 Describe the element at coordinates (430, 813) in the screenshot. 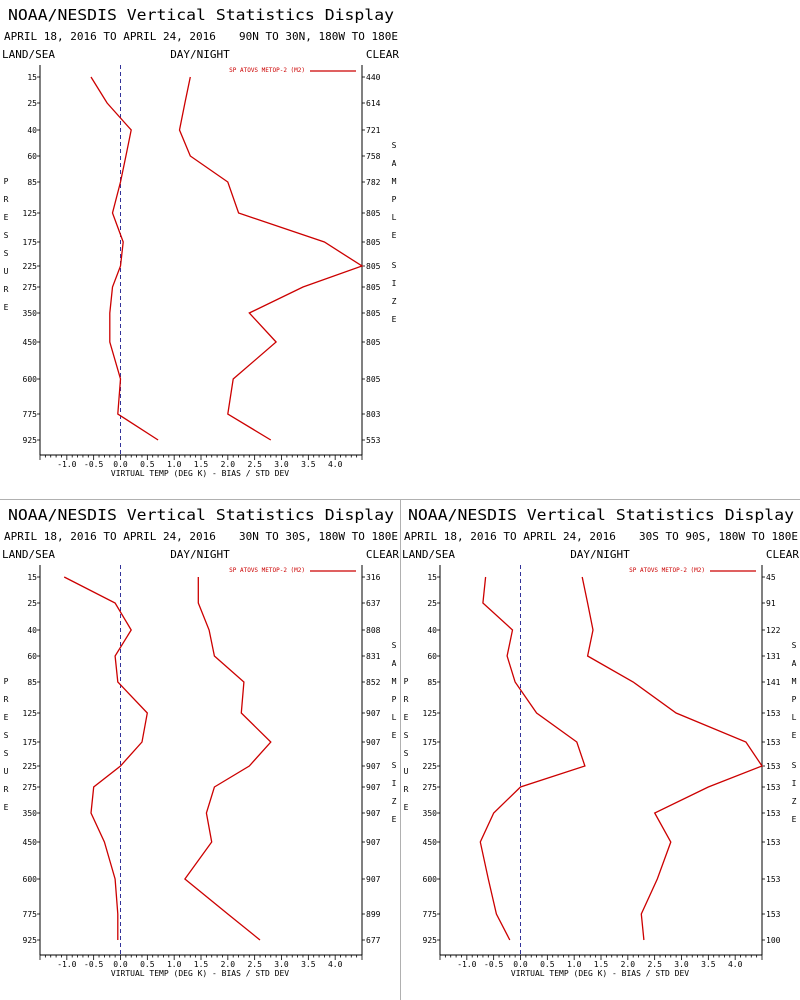

I see `pressure-level-label: 350` at that location.